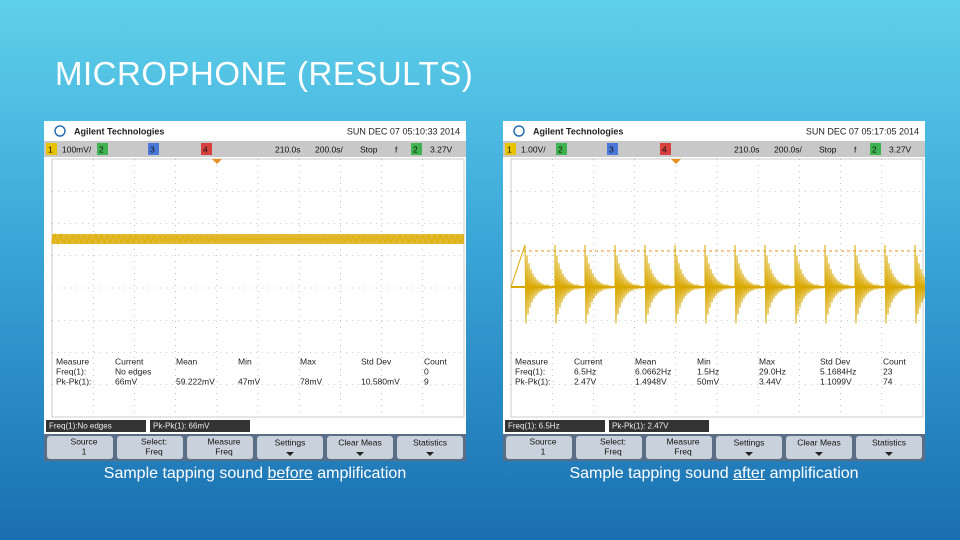 The image size is (960, 540). I want to click on table-header: Measure, so click(72, 361).